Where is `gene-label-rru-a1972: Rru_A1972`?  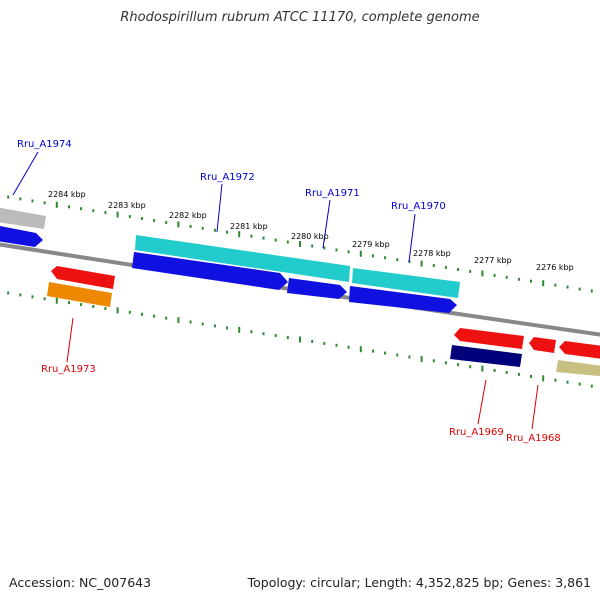
gene-label-rru-a1972: Rru_A1972 is located at coordinates (227, 177).